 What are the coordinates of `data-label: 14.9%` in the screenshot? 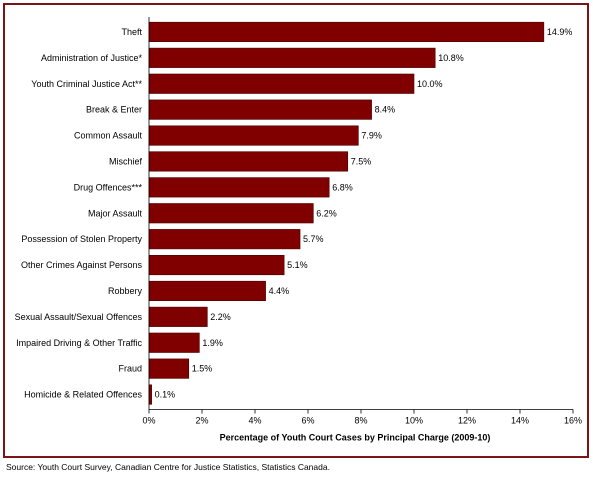 It's located at (560, 32).